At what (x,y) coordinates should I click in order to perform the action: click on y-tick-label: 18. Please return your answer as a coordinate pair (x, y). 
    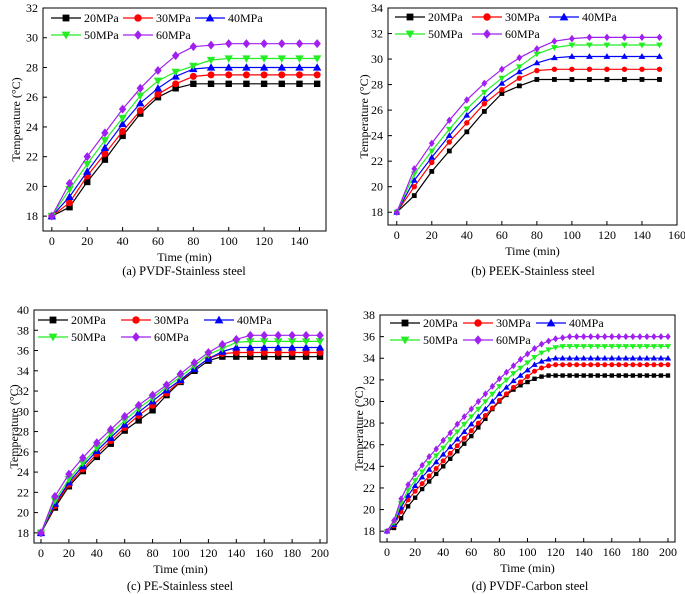
    Looking at the image, I should click on (23, 533).